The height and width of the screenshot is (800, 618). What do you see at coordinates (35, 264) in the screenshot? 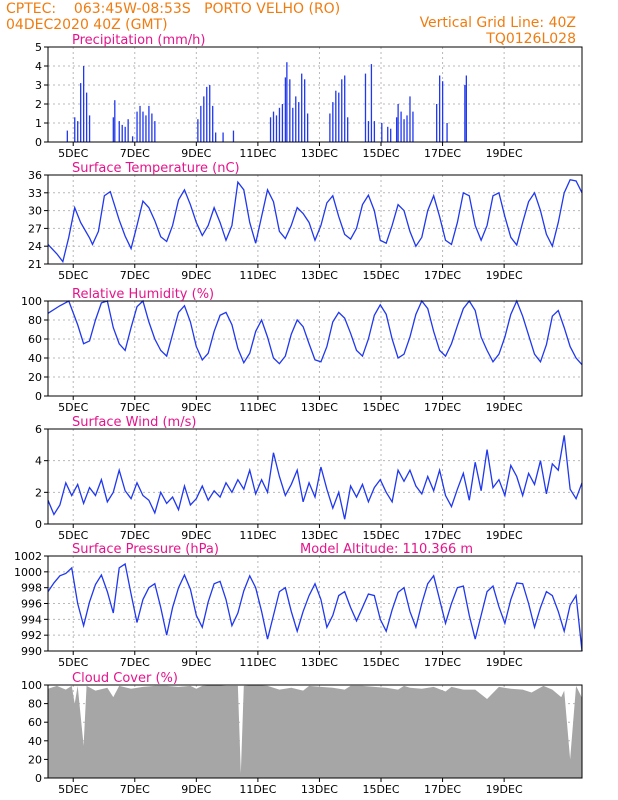
I see `y-tick-label: 21` at bounding box center [35, 264].